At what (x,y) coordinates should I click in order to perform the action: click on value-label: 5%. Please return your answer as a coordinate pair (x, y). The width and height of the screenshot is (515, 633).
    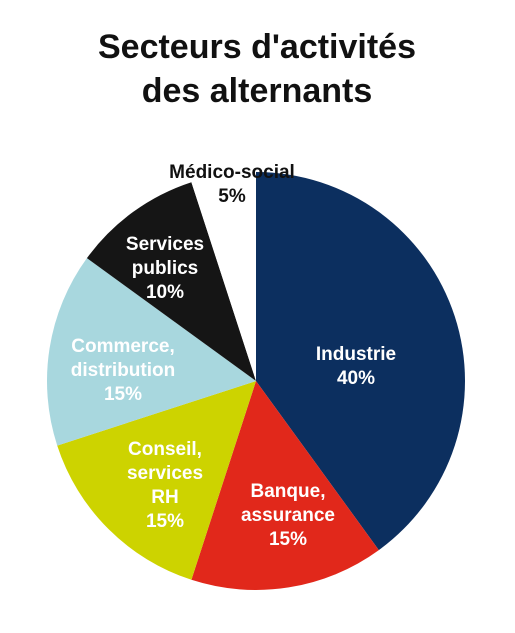
    Looking at the image, I should click on (232, 196).